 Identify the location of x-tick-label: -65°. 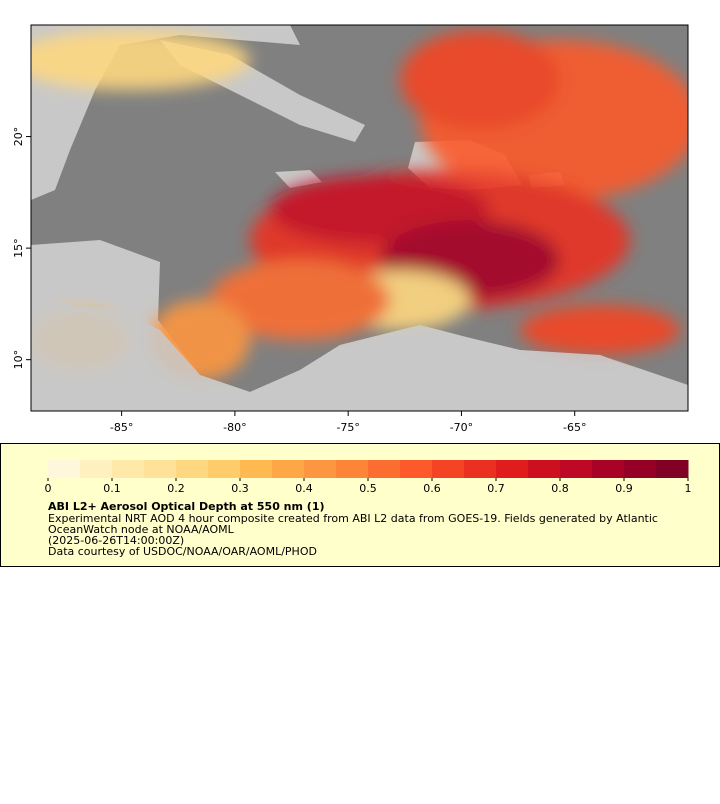
(574, 427).